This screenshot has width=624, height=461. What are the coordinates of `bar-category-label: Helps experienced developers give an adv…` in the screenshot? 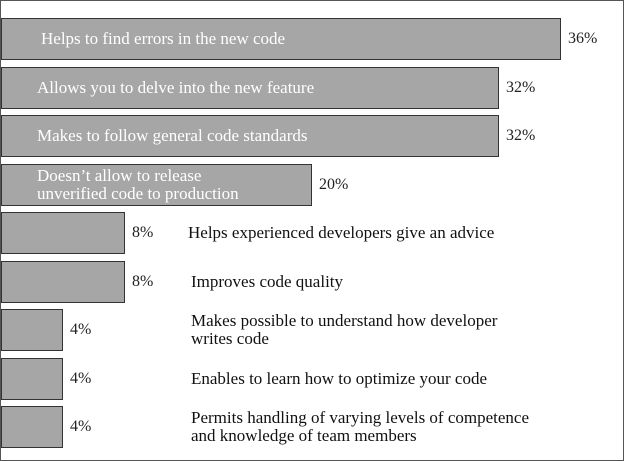 It's located at (341, 232).